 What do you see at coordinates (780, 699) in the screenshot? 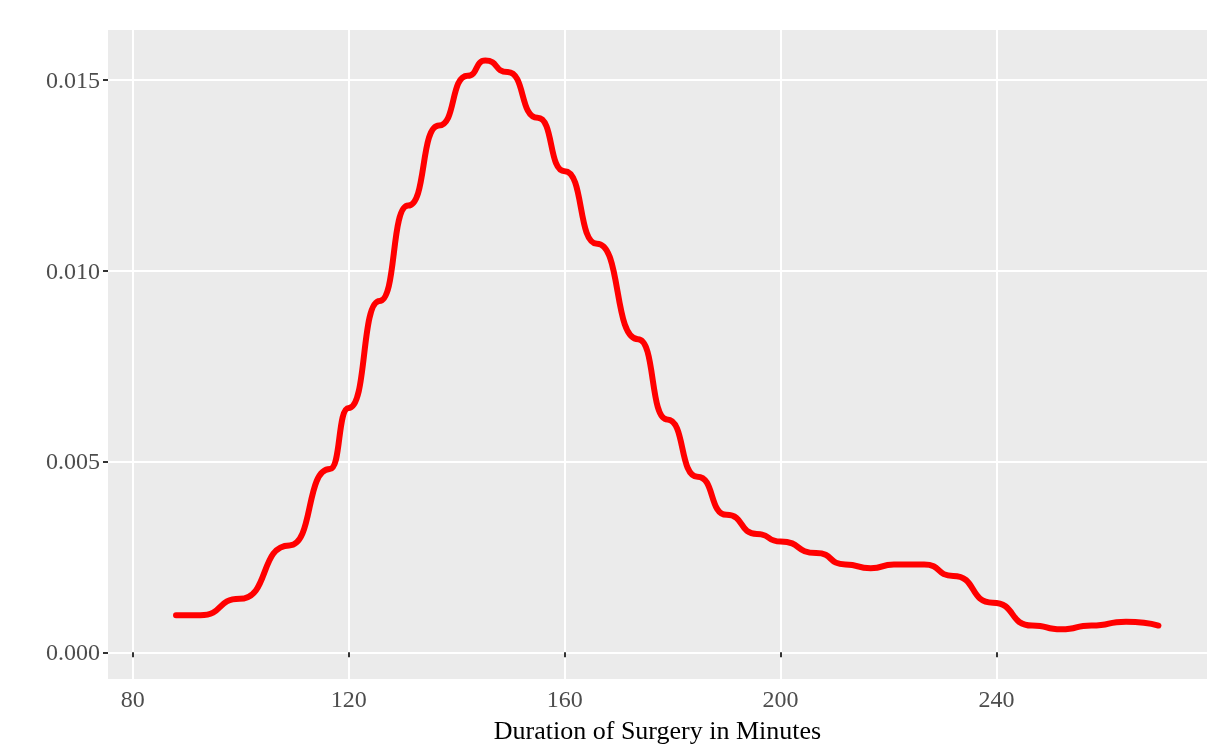
I see `x-tick-label: 200` at bounding box center [780, 699].